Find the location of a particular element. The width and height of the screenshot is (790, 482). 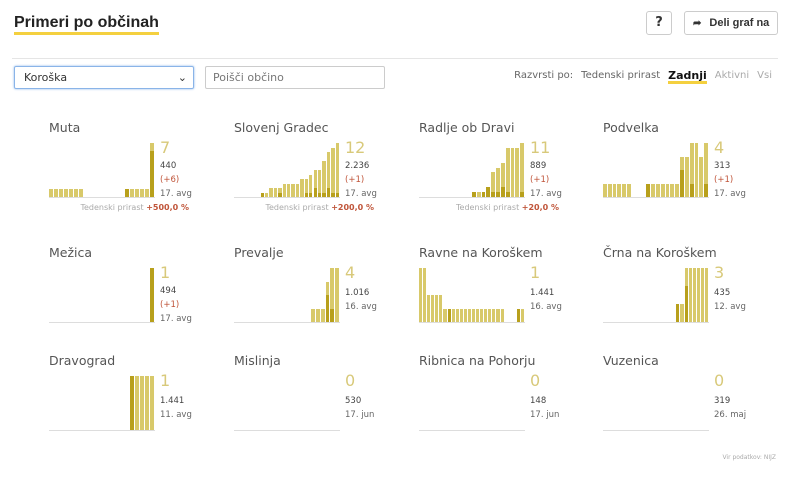

total-count: 2.236 is located at coordinates (357, 166).